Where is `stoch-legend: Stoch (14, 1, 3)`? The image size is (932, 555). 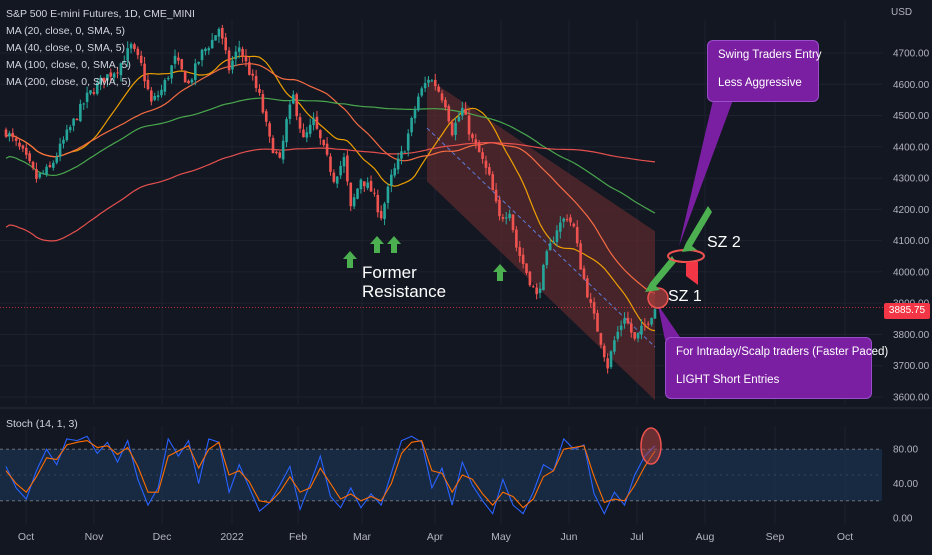 stoch-legend: Stoch (14, 1, 3) is located at coordinates (42, 424).